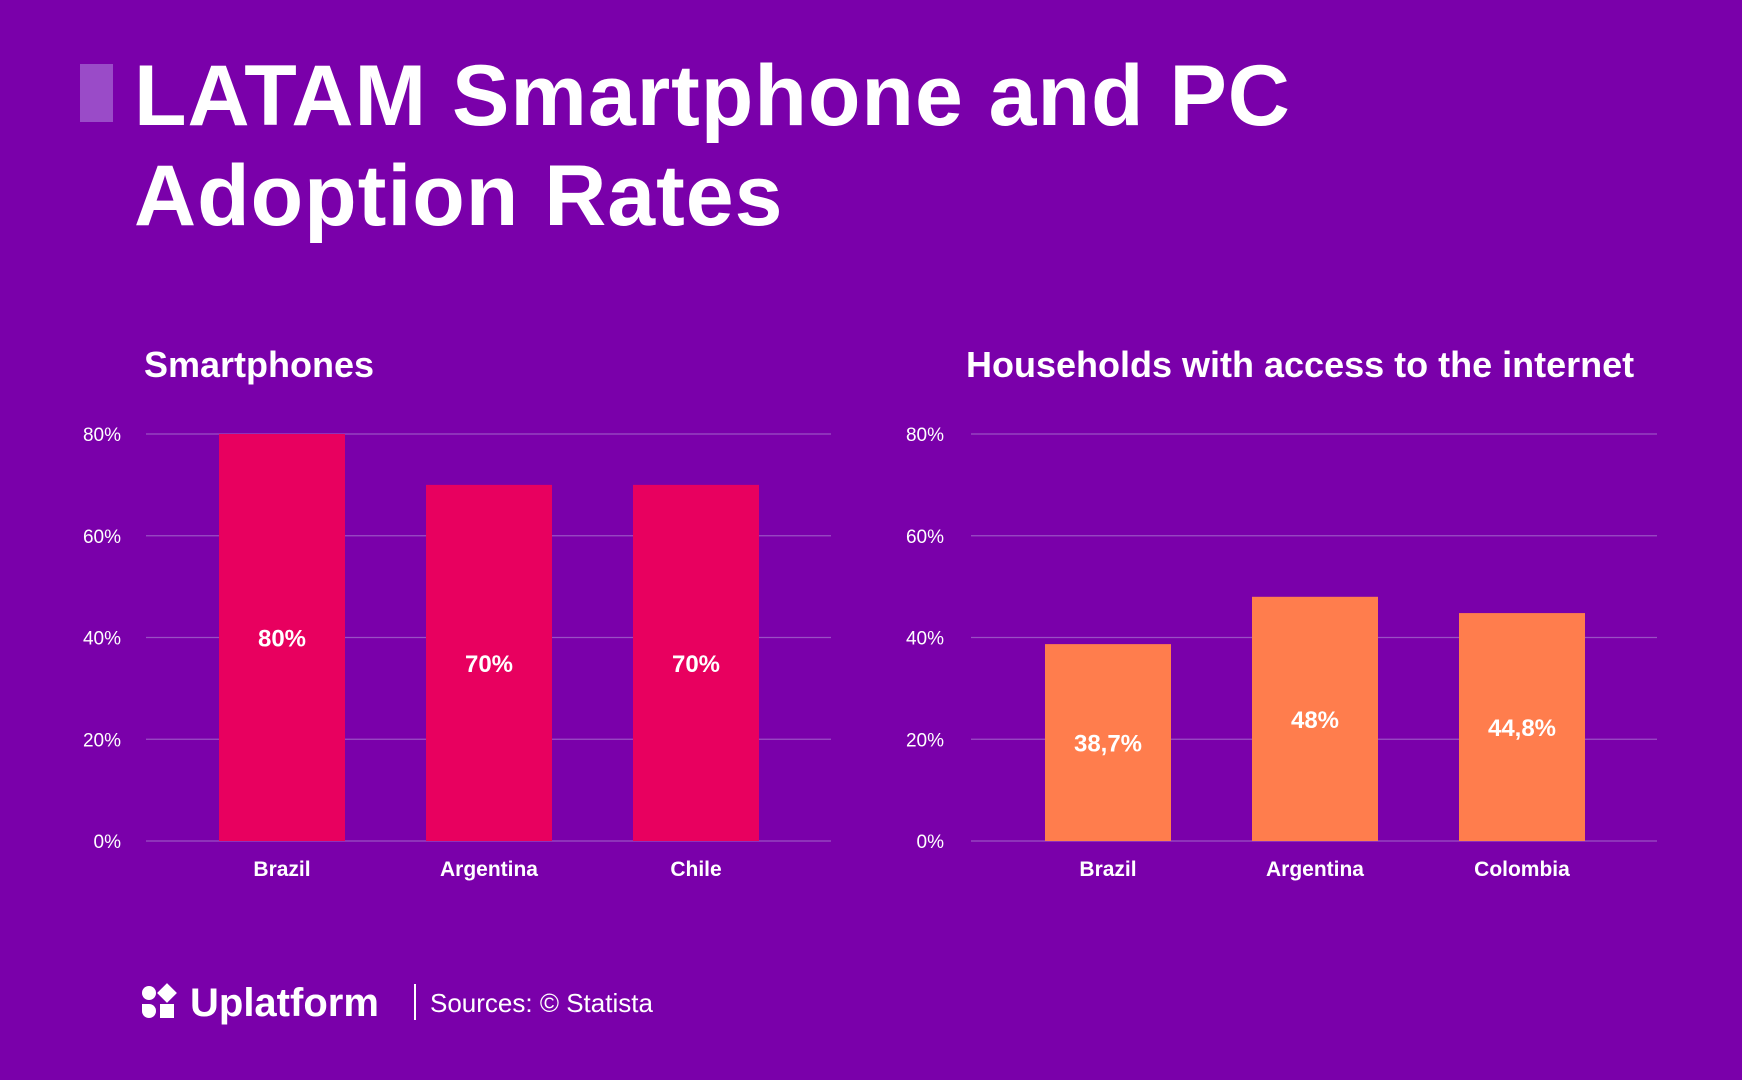  What do you see at coordinates (284, 1003) in the screenshot?
I see `brand-name: Uplatform` at bounding box center [284, 1003].